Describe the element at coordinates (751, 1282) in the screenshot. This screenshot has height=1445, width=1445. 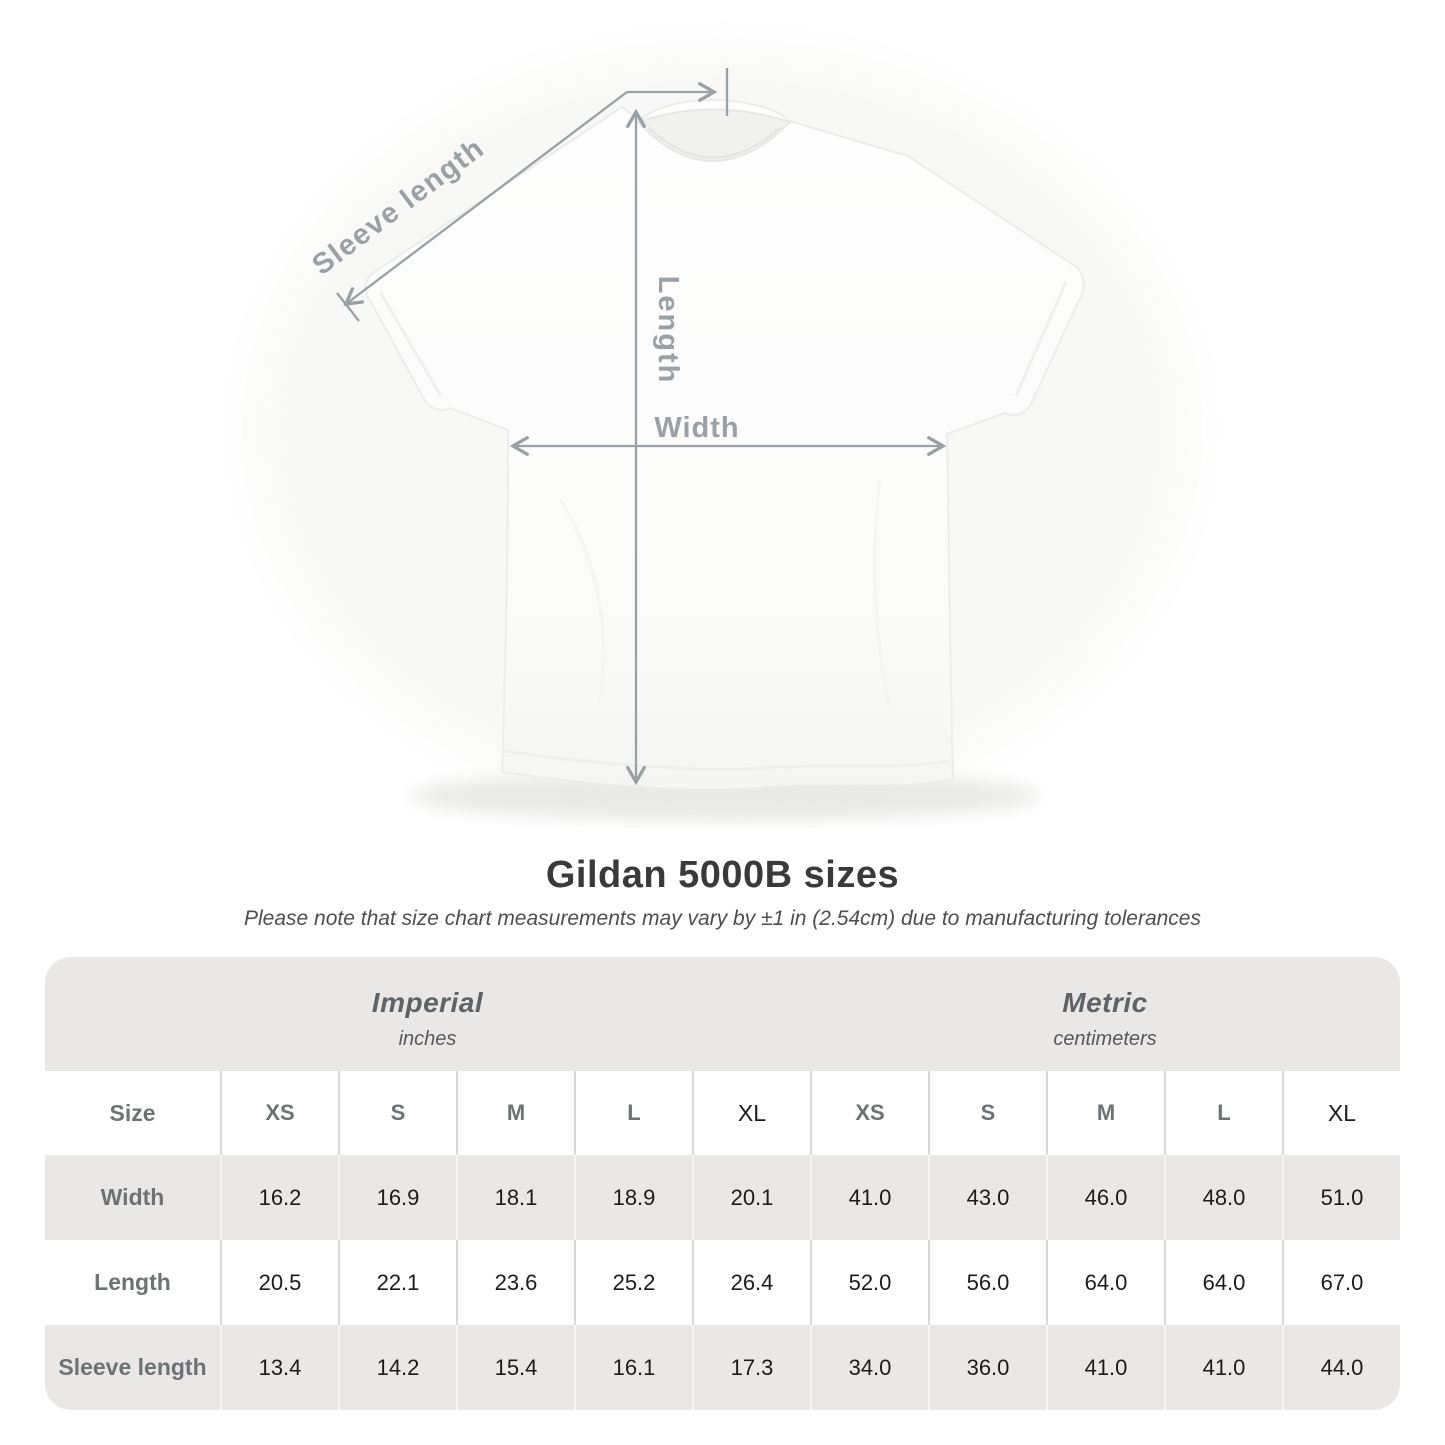
I see `size-value-cell: 26.4` at that location.